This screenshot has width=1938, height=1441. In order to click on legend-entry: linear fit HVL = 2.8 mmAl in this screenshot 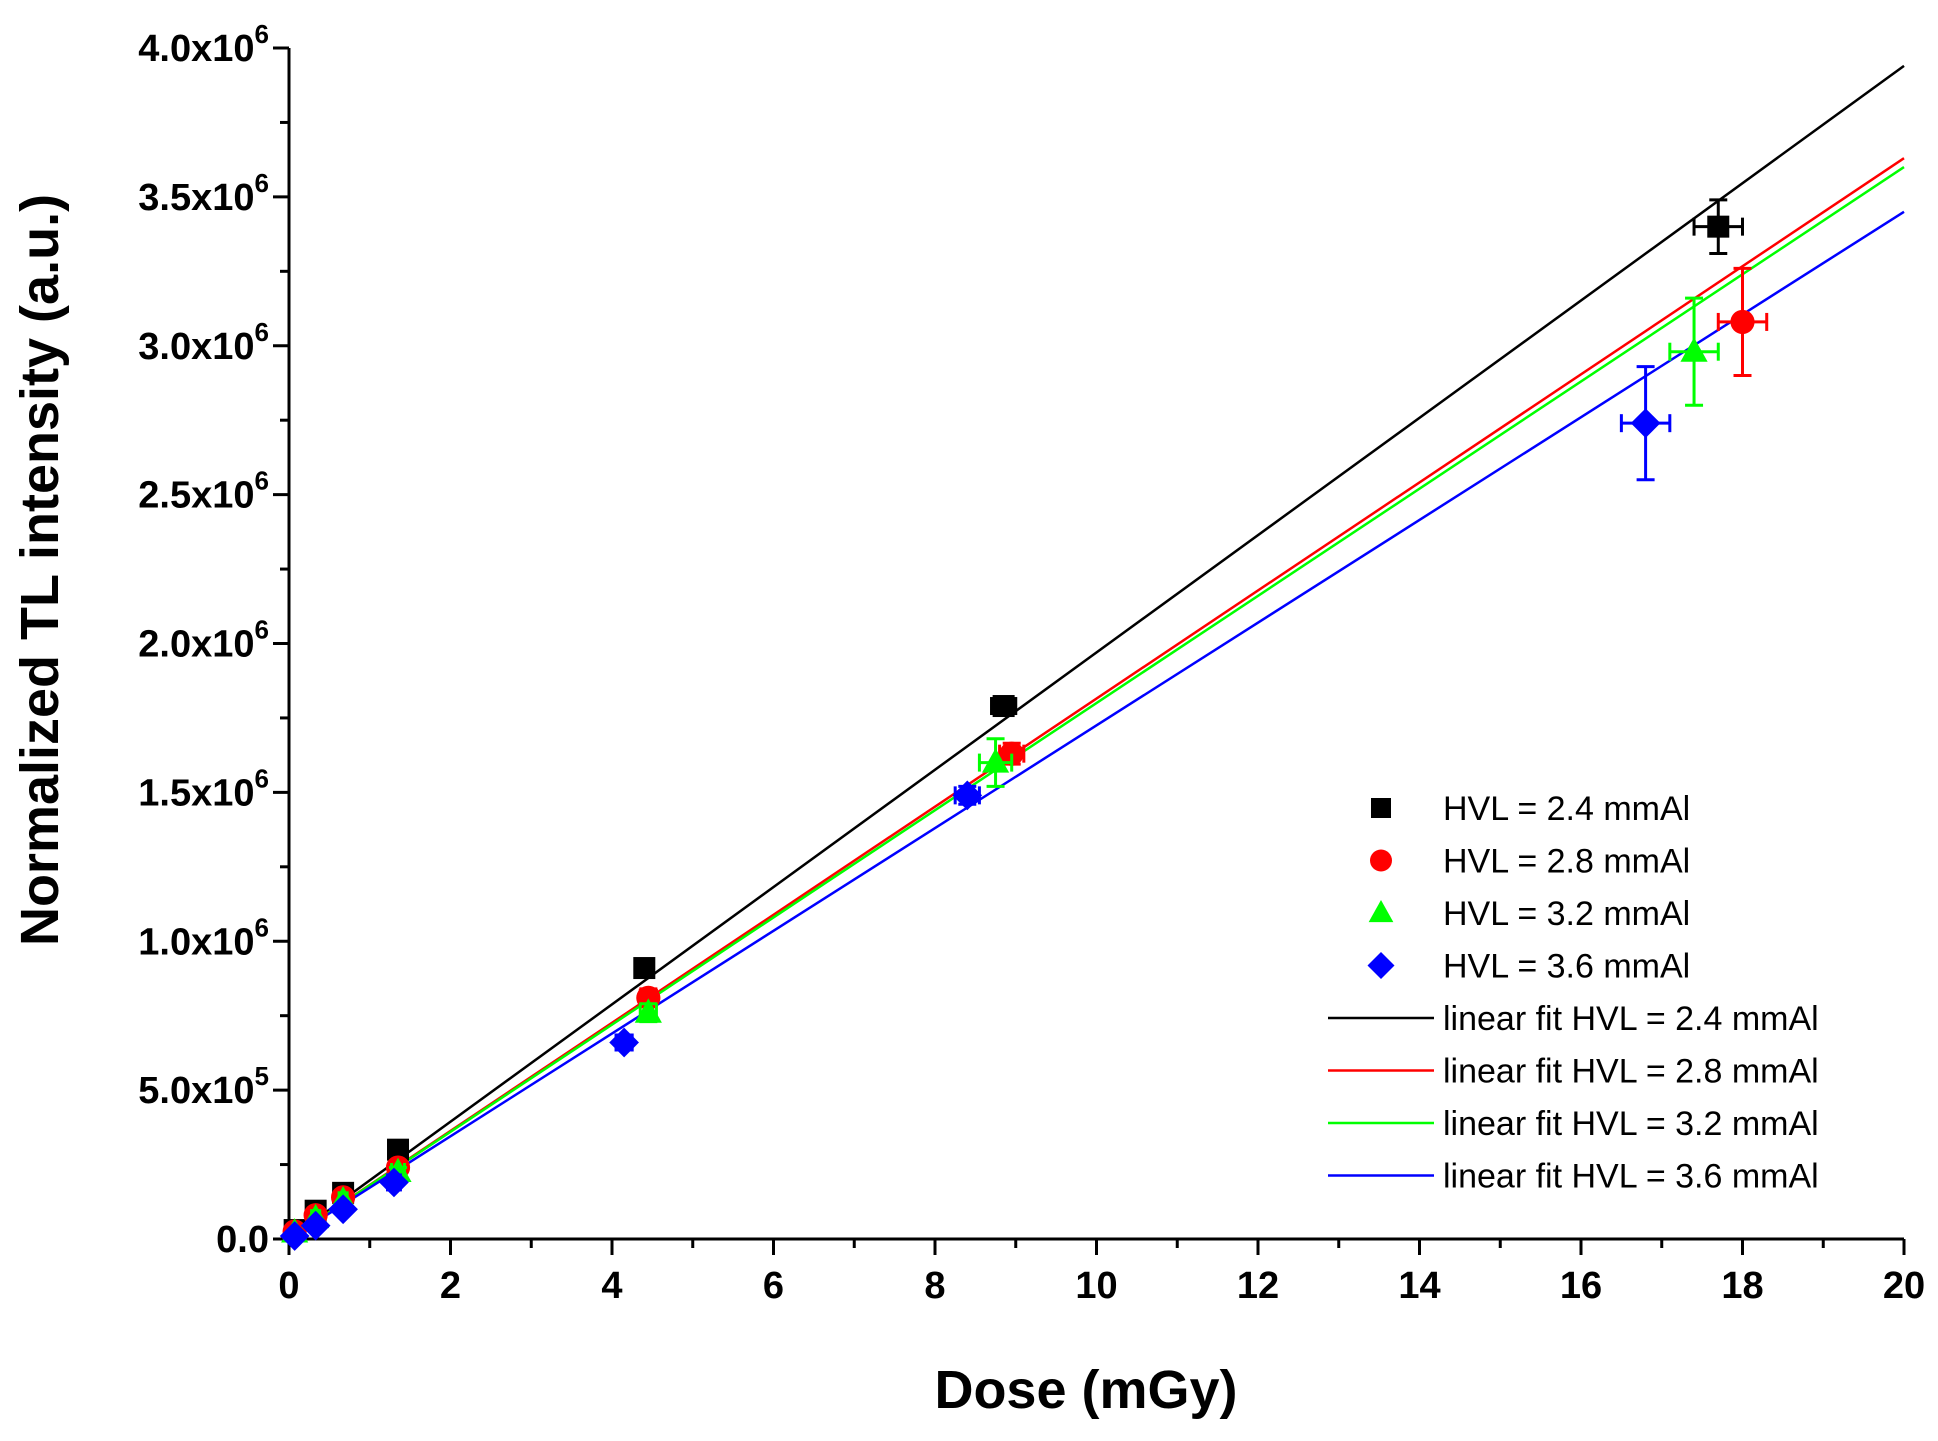, I will do `click(1573, 1072)`.